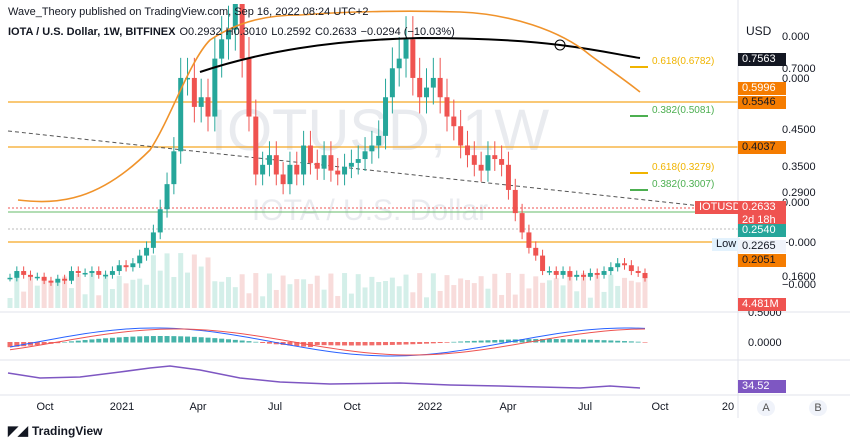 The width and height of the screenshot is (850, 444). Describe the element at coordinates (324, 377) in the screenshot. I see `rsi-line` at that location.